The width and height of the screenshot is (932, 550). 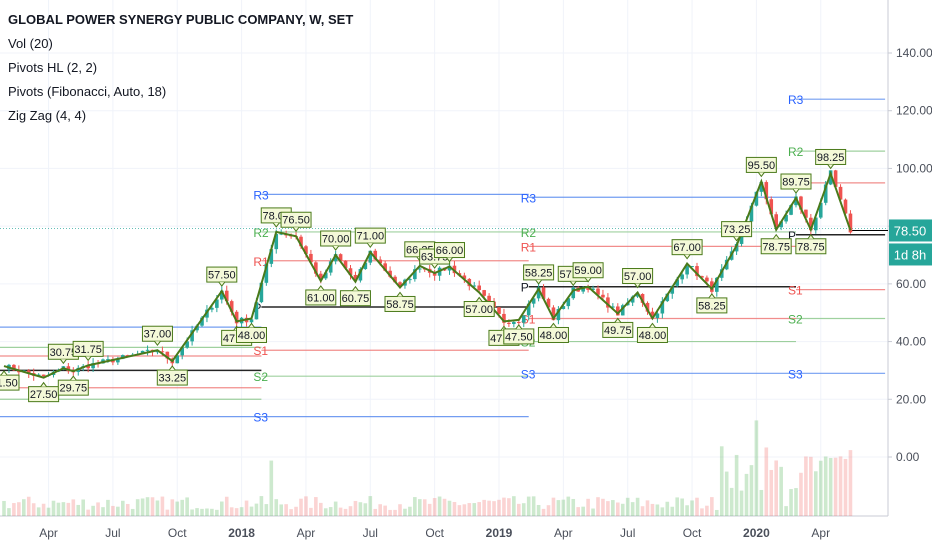 I want to click on time-tick-label: Oct, so click(x=692, y=533).